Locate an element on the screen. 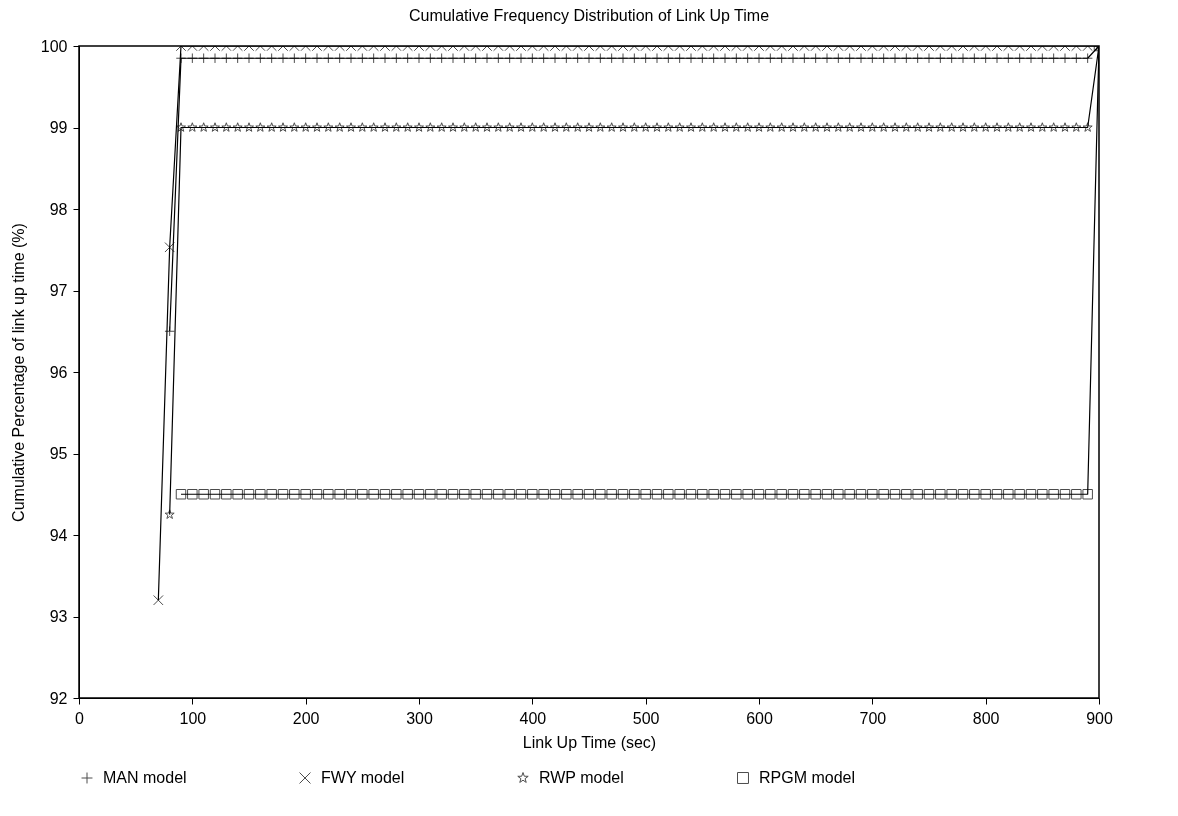 Image resolution: width=1178 pixels, height=816 pixels. y-tick-label: 93 is located at coordinates (58, 616).